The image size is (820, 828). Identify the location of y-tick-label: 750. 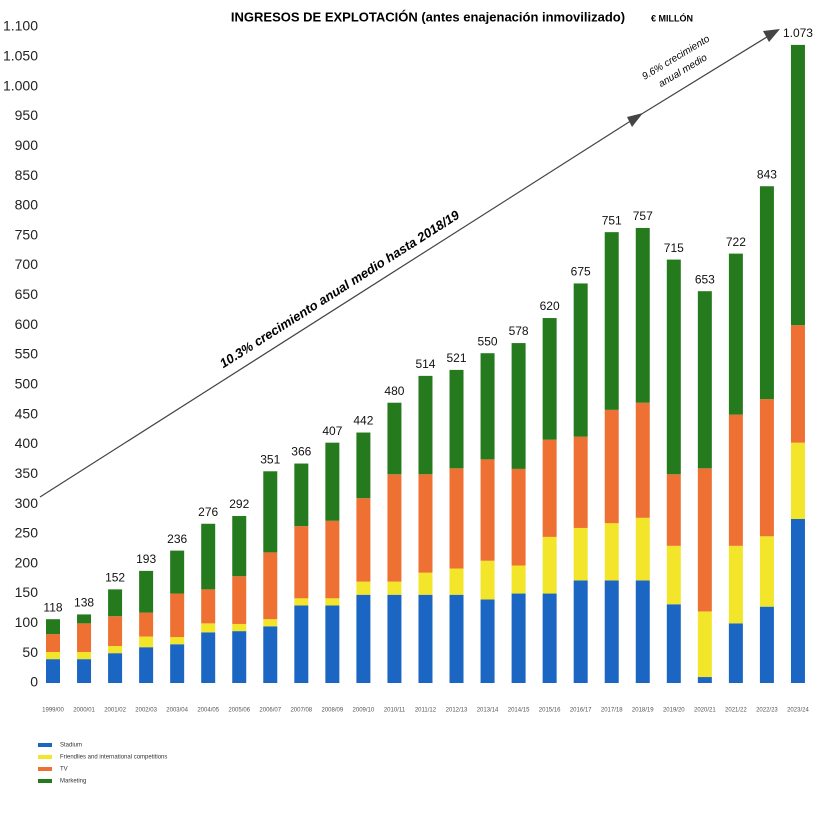
(27, 234).